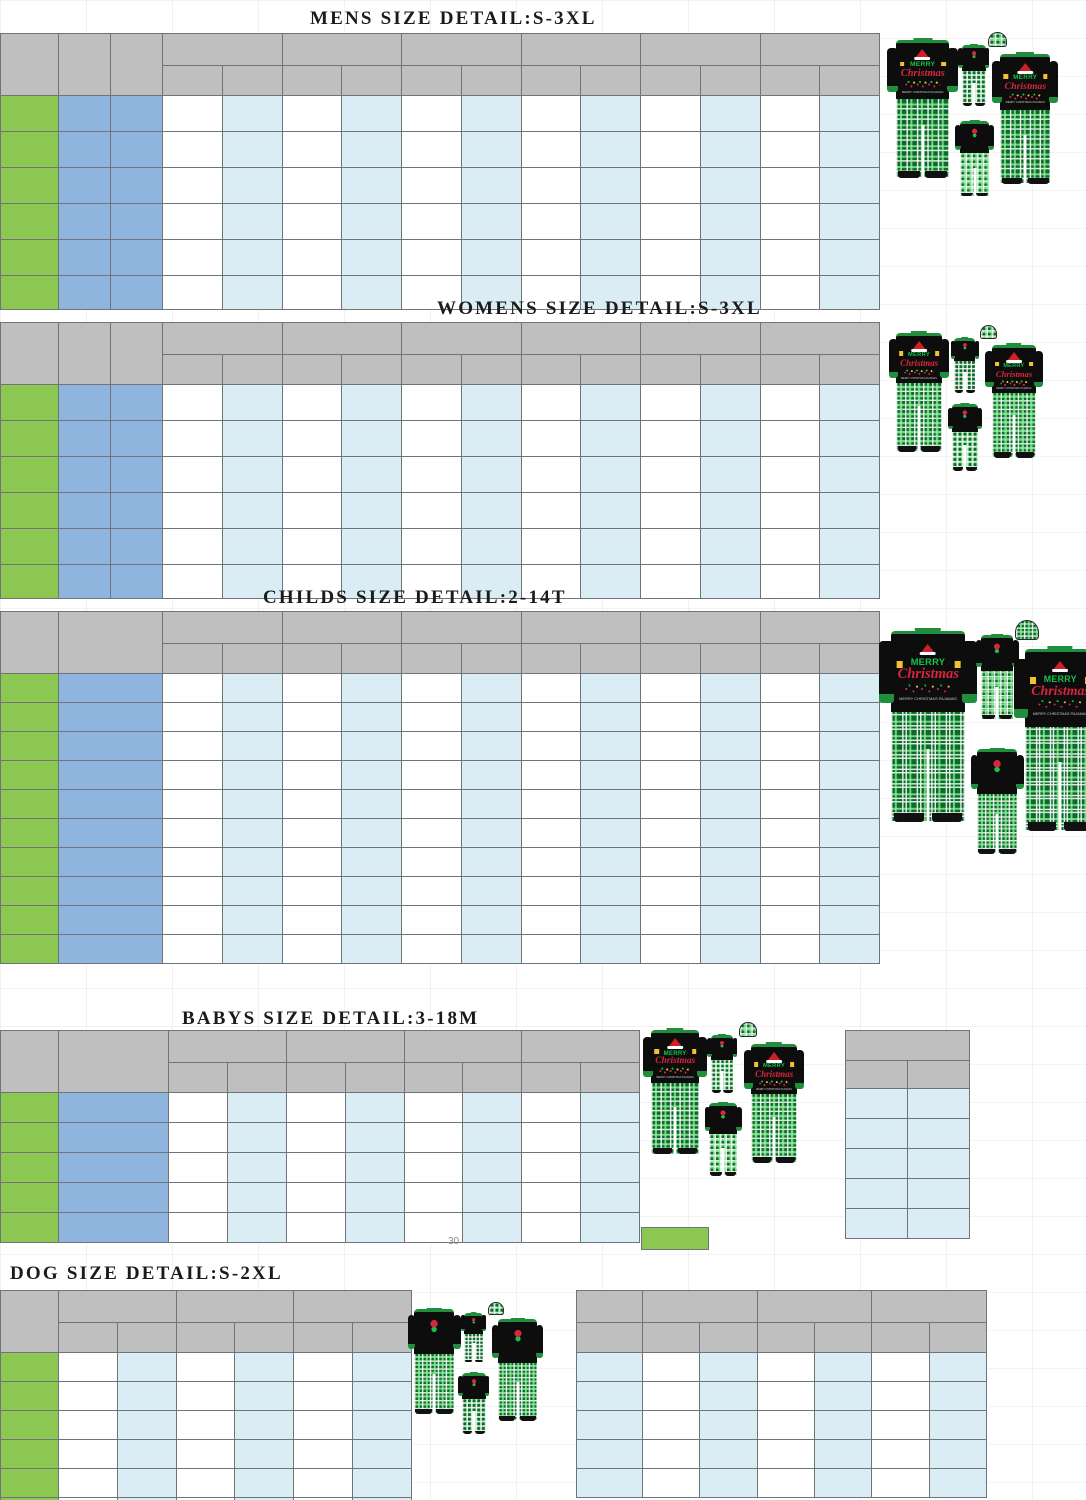 The height and width of the screenshot is (1500, 1086). I want to click on pajama-pants, so click(997, 695).